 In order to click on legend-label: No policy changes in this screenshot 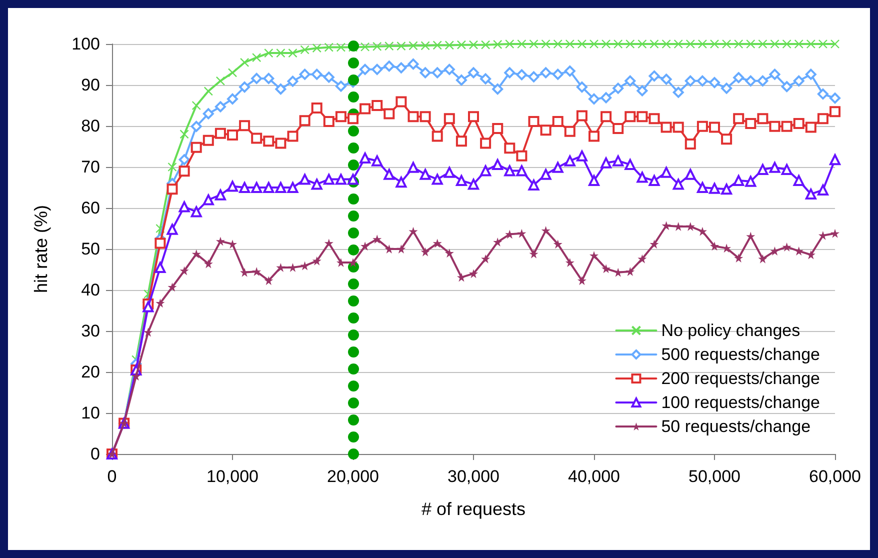, I will do `click(730, 330)`.